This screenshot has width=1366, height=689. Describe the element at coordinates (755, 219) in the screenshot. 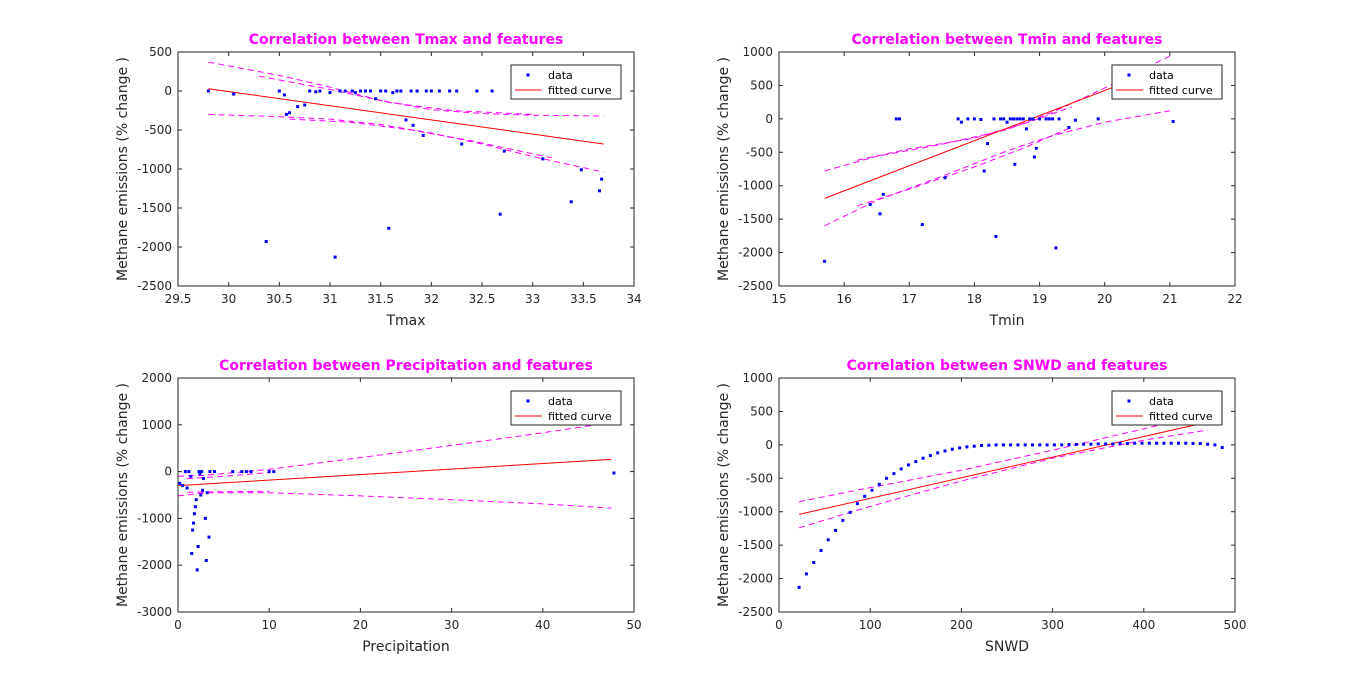

I see `y-tick-label: -1500` at that location.